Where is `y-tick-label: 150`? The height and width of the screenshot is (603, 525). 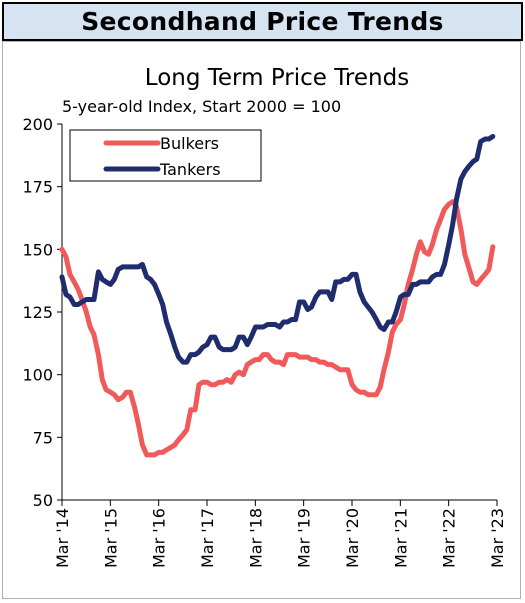 y-tick-label: 150 is located at coordinates (37, 249).